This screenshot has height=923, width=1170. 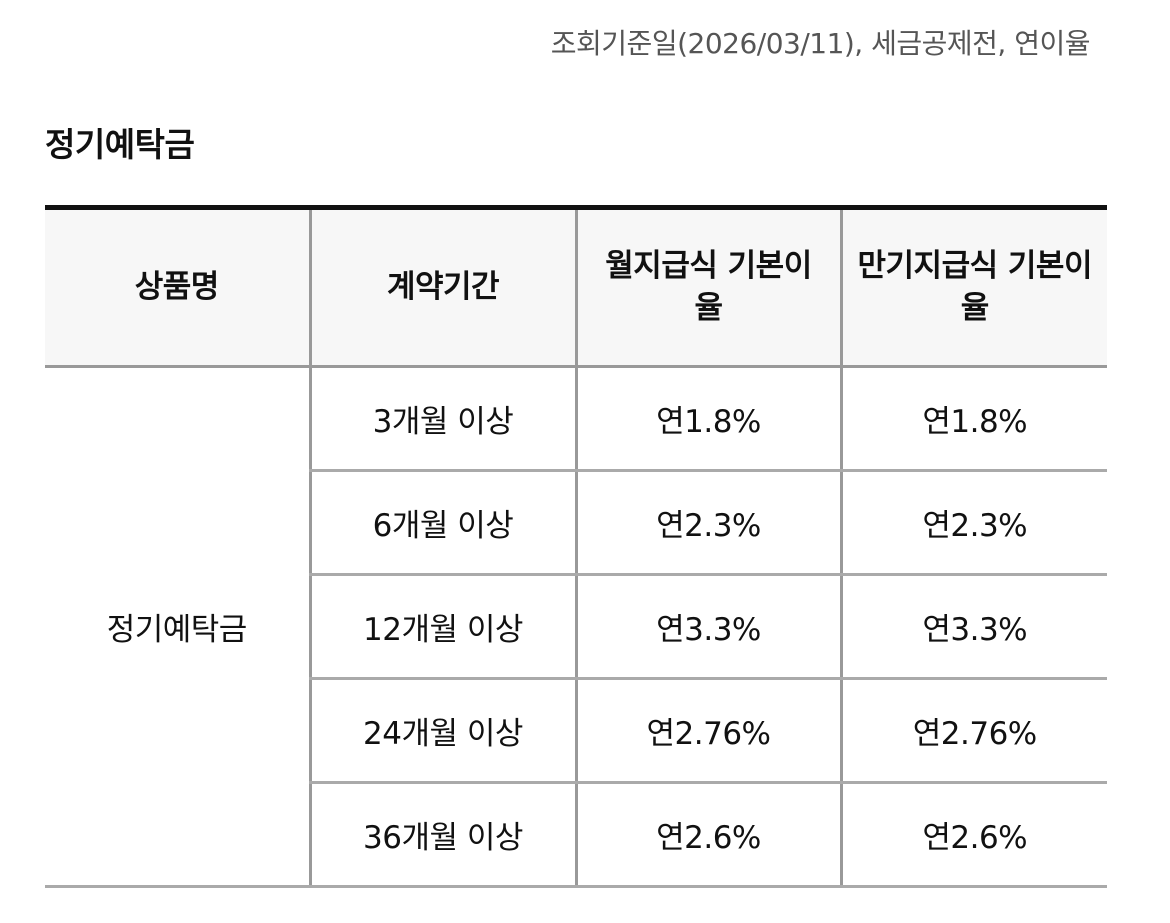 I want to click on maturity-rate-cell: 연2.6%, so click(x=973, y=835).